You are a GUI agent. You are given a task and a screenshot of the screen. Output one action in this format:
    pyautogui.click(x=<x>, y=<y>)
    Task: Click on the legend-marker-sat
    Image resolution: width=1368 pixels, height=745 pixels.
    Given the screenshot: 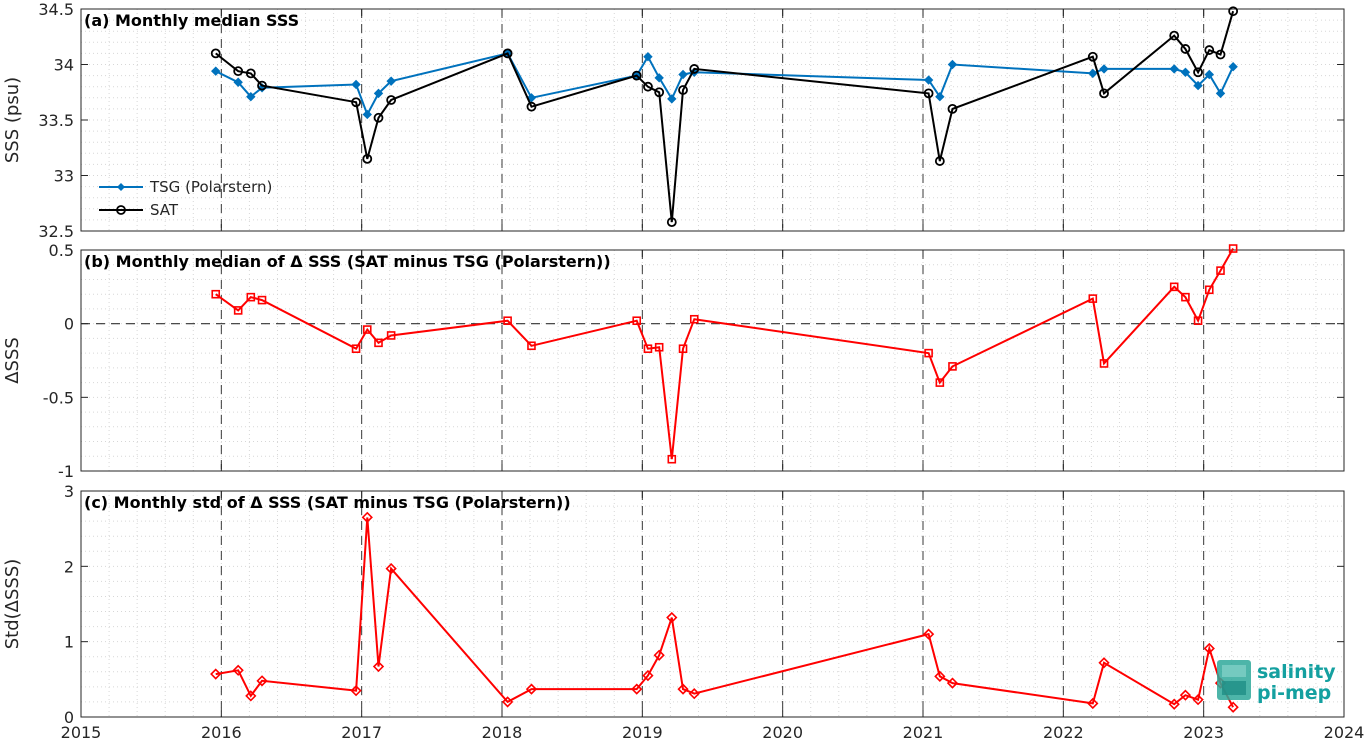 What is the action you would take?
    pyautogui.click(x=121, y=210)
    